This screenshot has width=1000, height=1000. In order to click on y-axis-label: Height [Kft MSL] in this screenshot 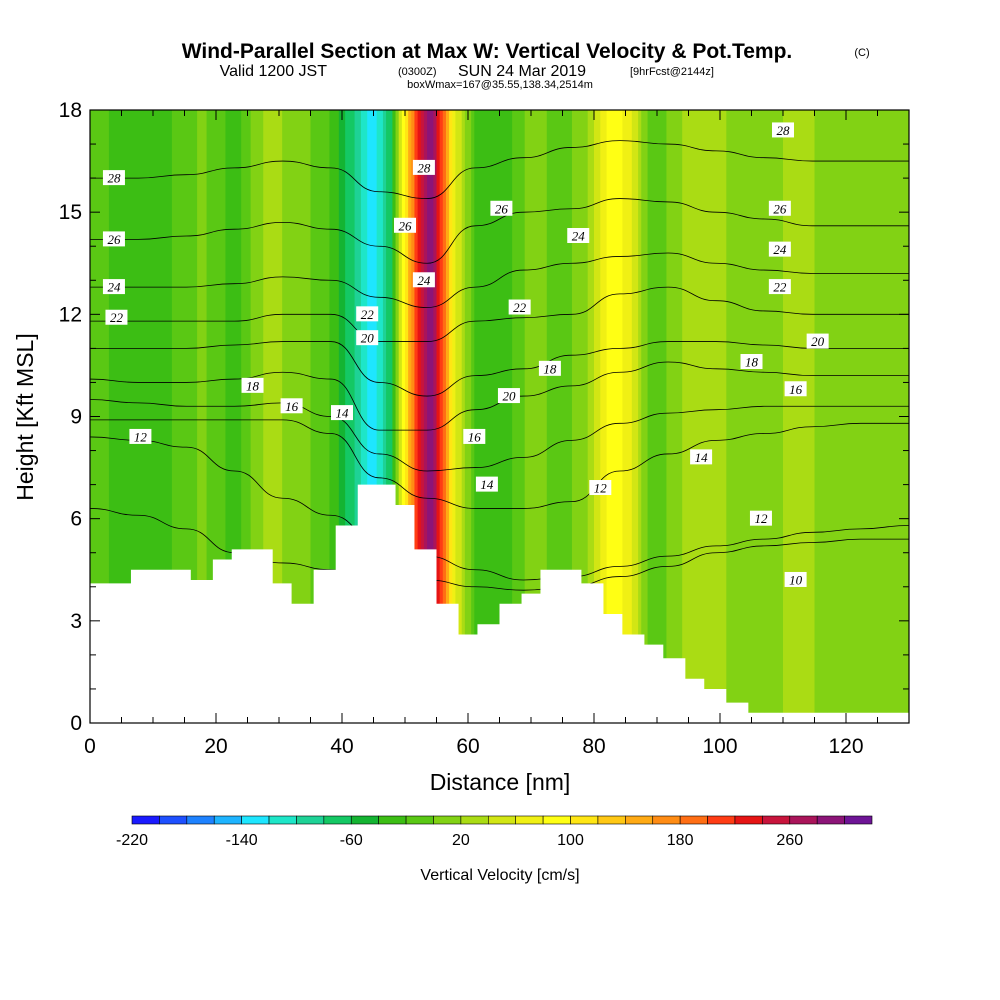, I will do `click(25, 416)`.